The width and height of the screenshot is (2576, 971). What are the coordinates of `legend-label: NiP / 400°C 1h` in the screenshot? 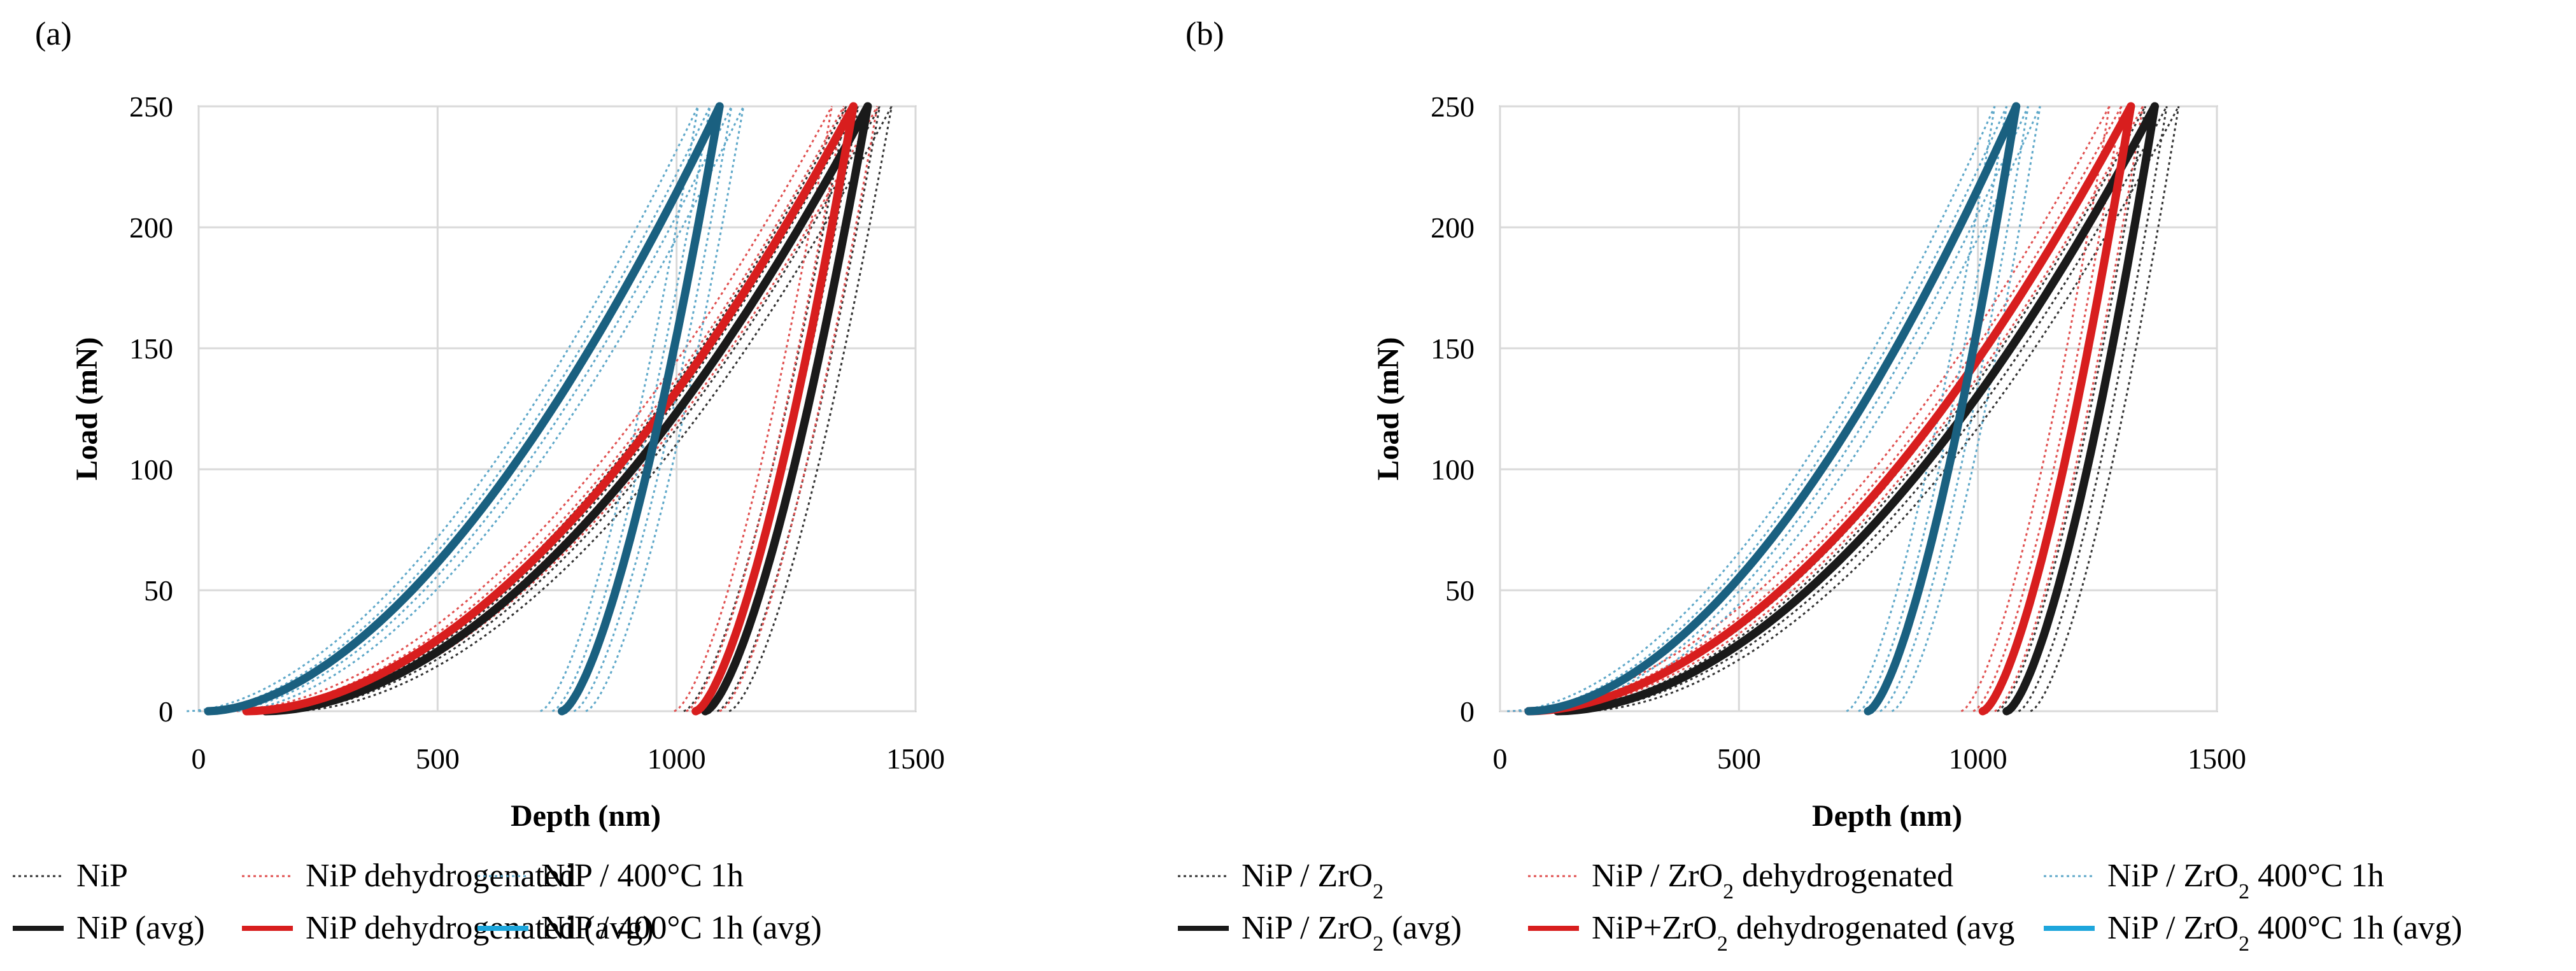 It's located at (642, 876).